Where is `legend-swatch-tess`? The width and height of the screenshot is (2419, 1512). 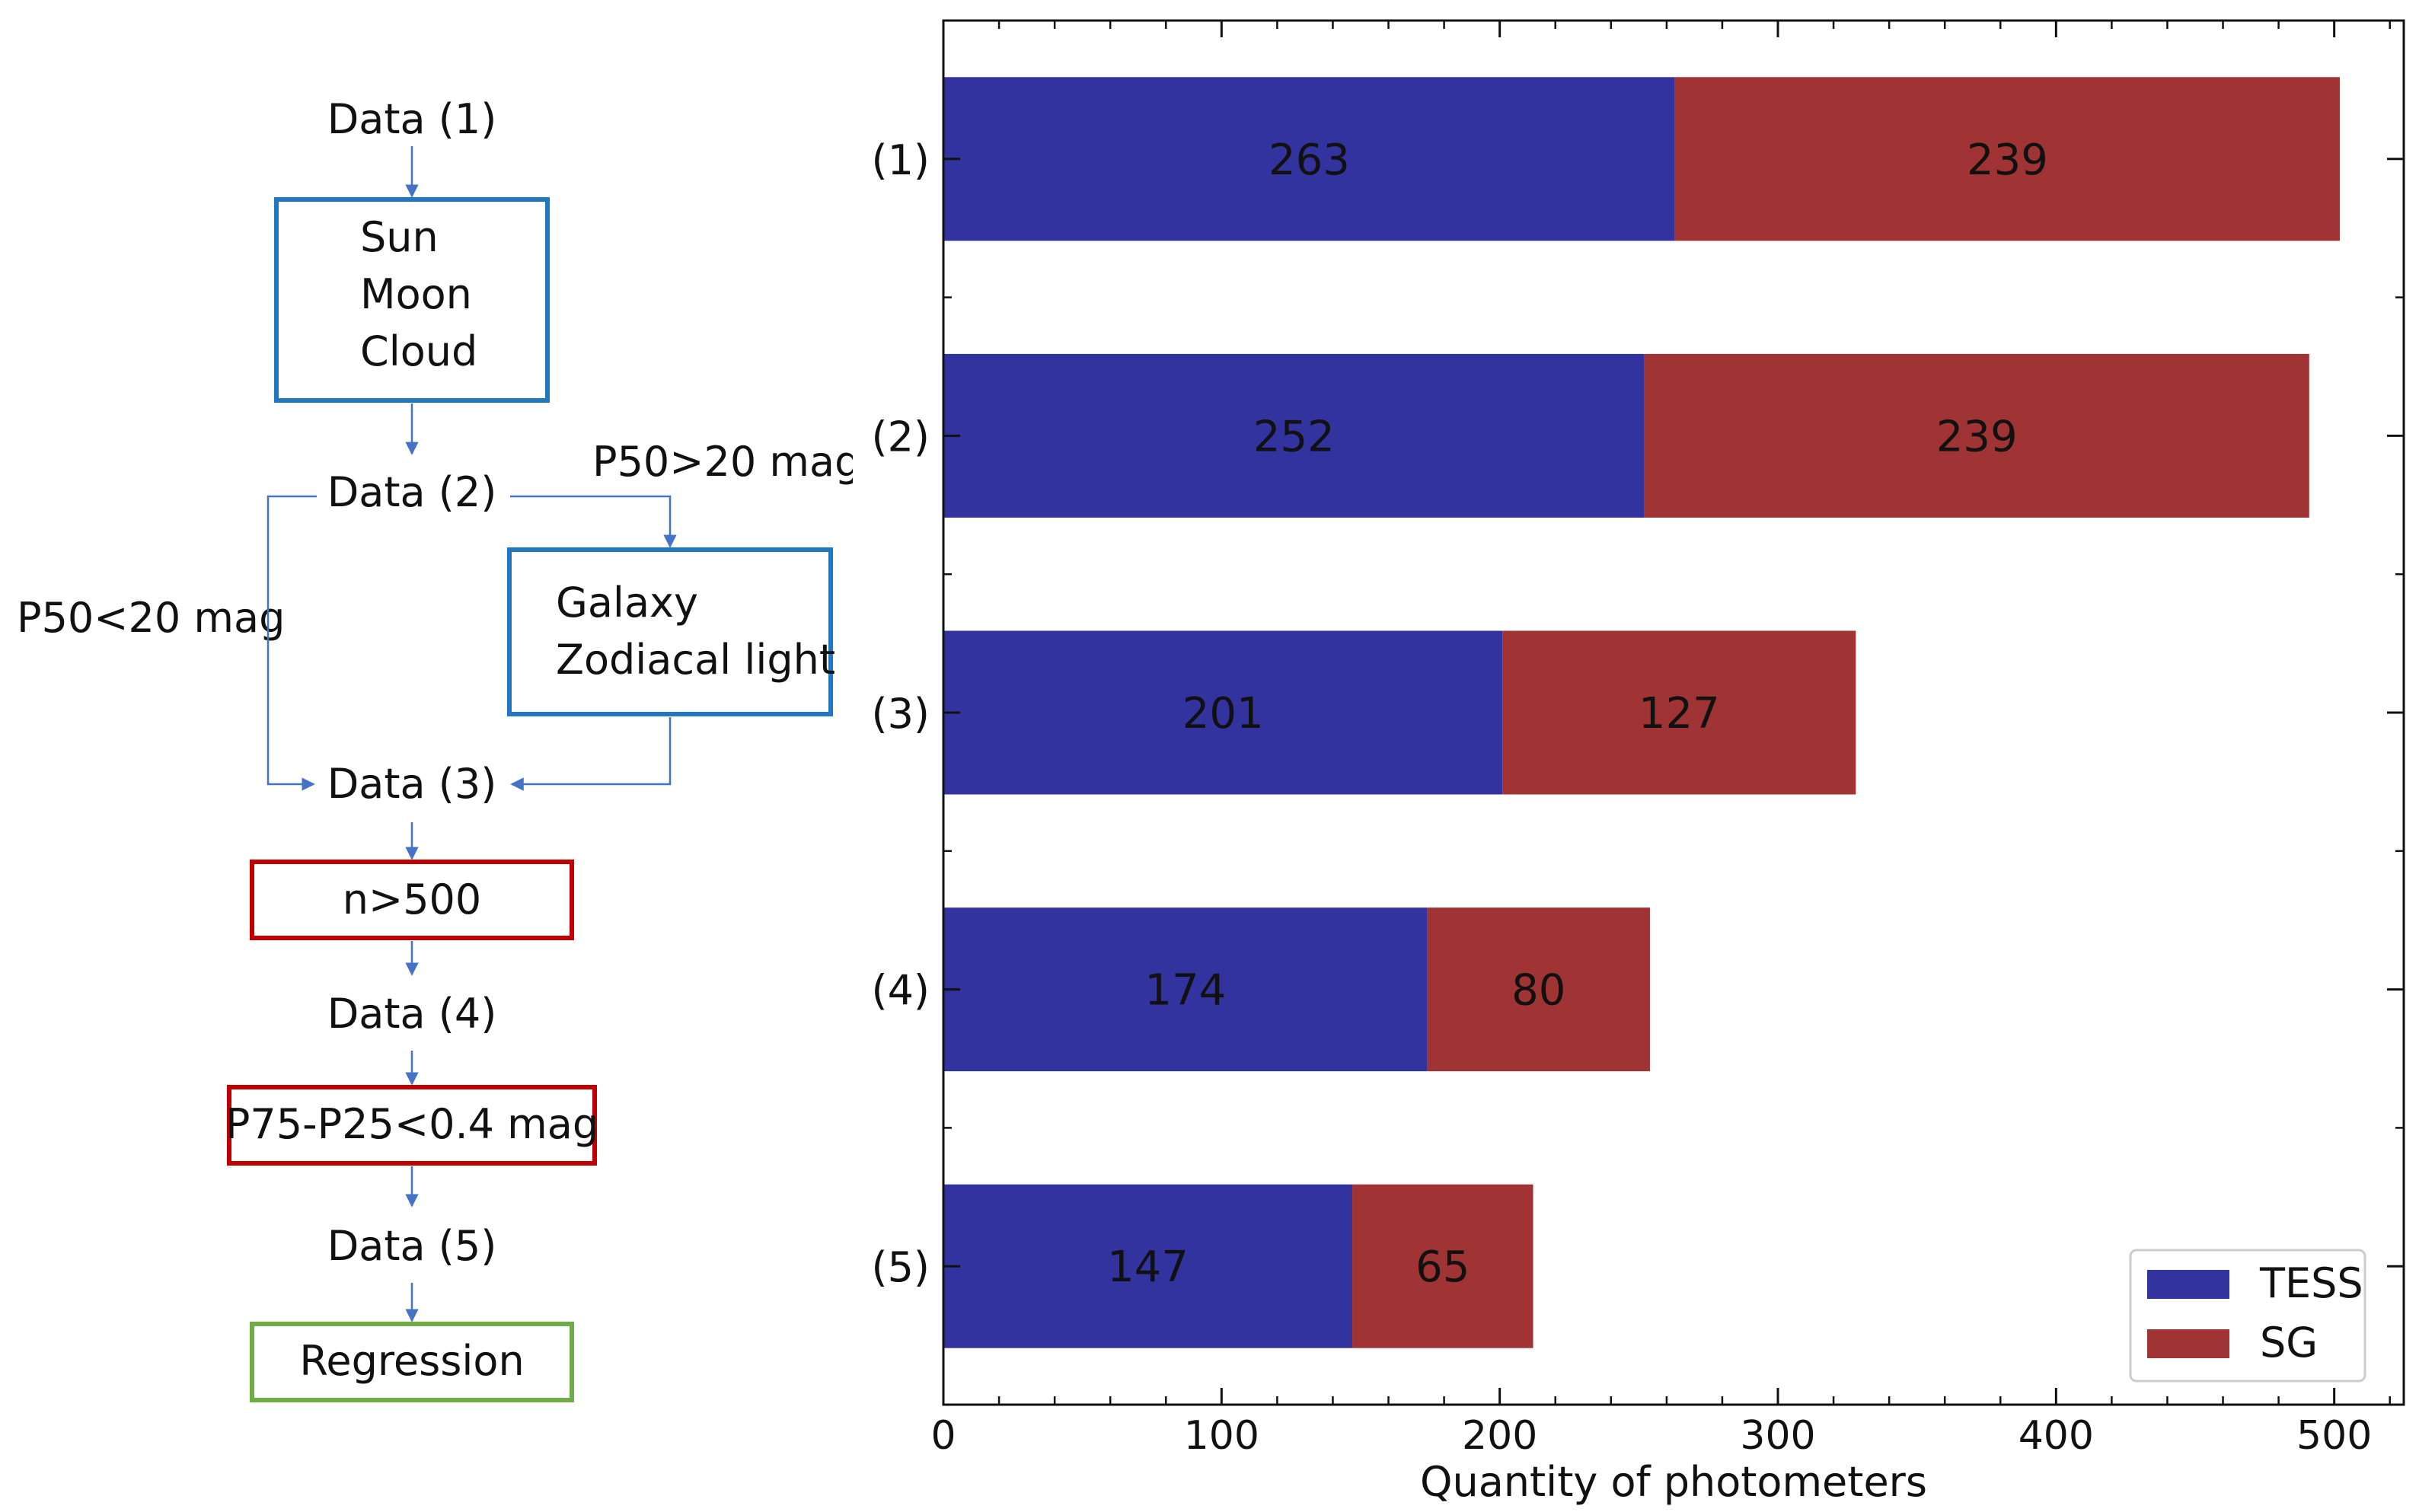 legend-swatch-tess is located at coordinates (2188, 1284).